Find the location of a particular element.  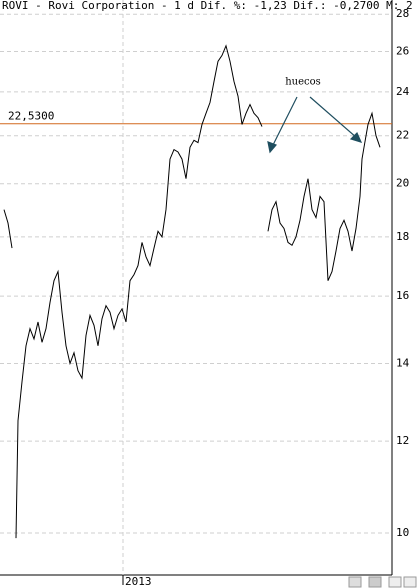

annotation: huecos is located at coordinates (303, 82).